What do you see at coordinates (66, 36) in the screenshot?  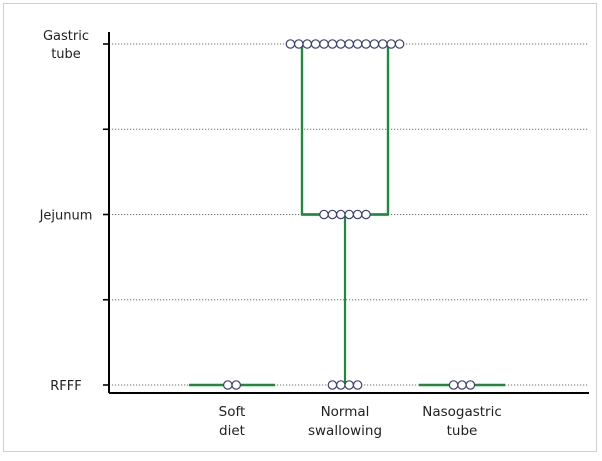 I see `y-tick-label-line: Gastric` at bounding box center [66, 36].